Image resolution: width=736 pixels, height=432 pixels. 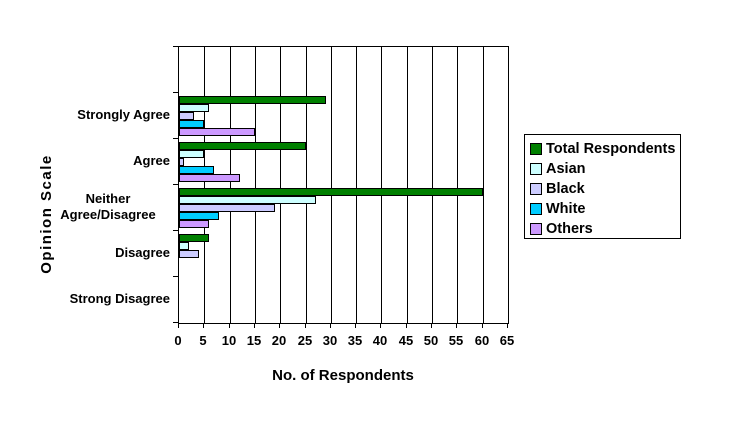 I want to click on legend-item-asian: Asian, so click(x=605, y=169).